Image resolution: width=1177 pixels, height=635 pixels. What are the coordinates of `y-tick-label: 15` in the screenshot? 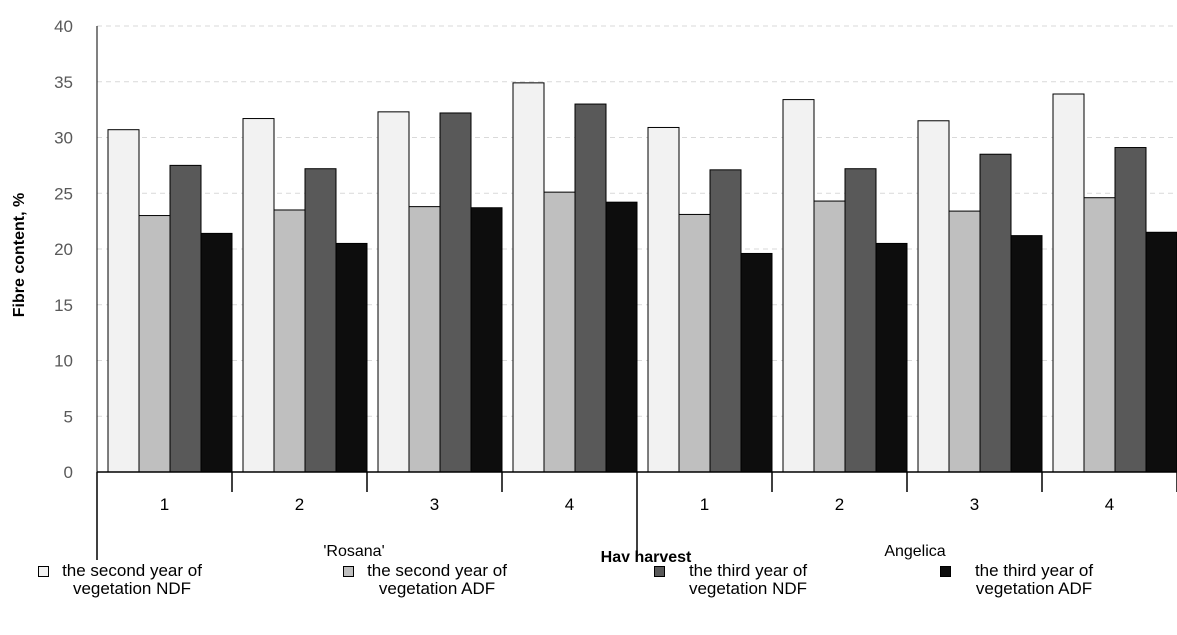 It's located at (63, 305).